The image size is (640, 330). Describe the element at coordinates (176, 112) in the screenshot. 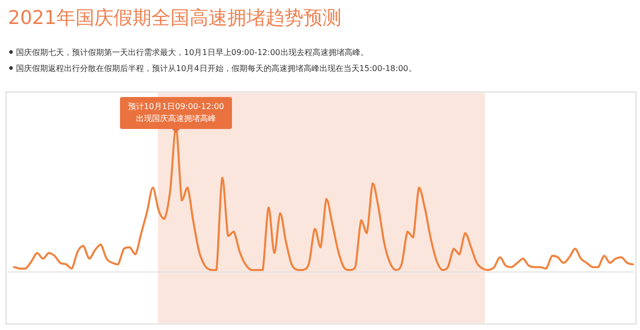

I see `annotation: 预计10月1日09:00-12:00 出现国庆高速拥堵高峰` at that location.